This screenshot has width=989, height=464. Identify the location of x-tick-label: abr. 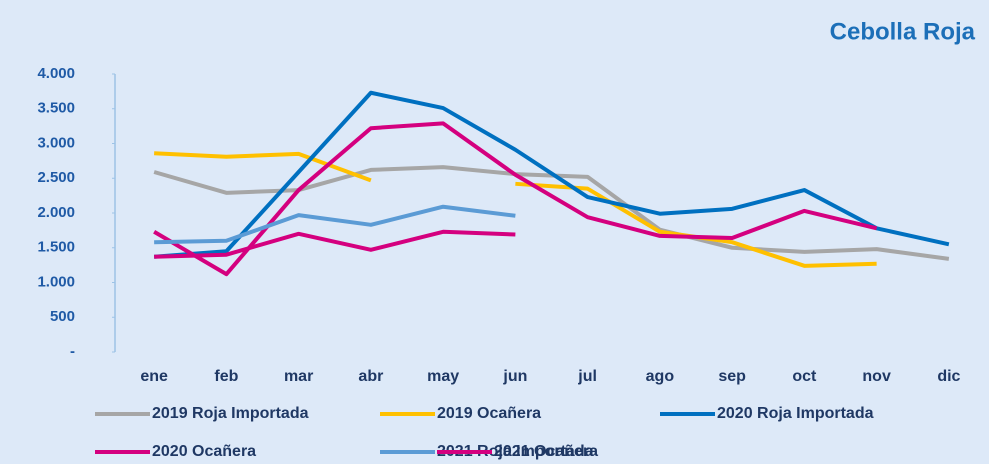
(370, 376).